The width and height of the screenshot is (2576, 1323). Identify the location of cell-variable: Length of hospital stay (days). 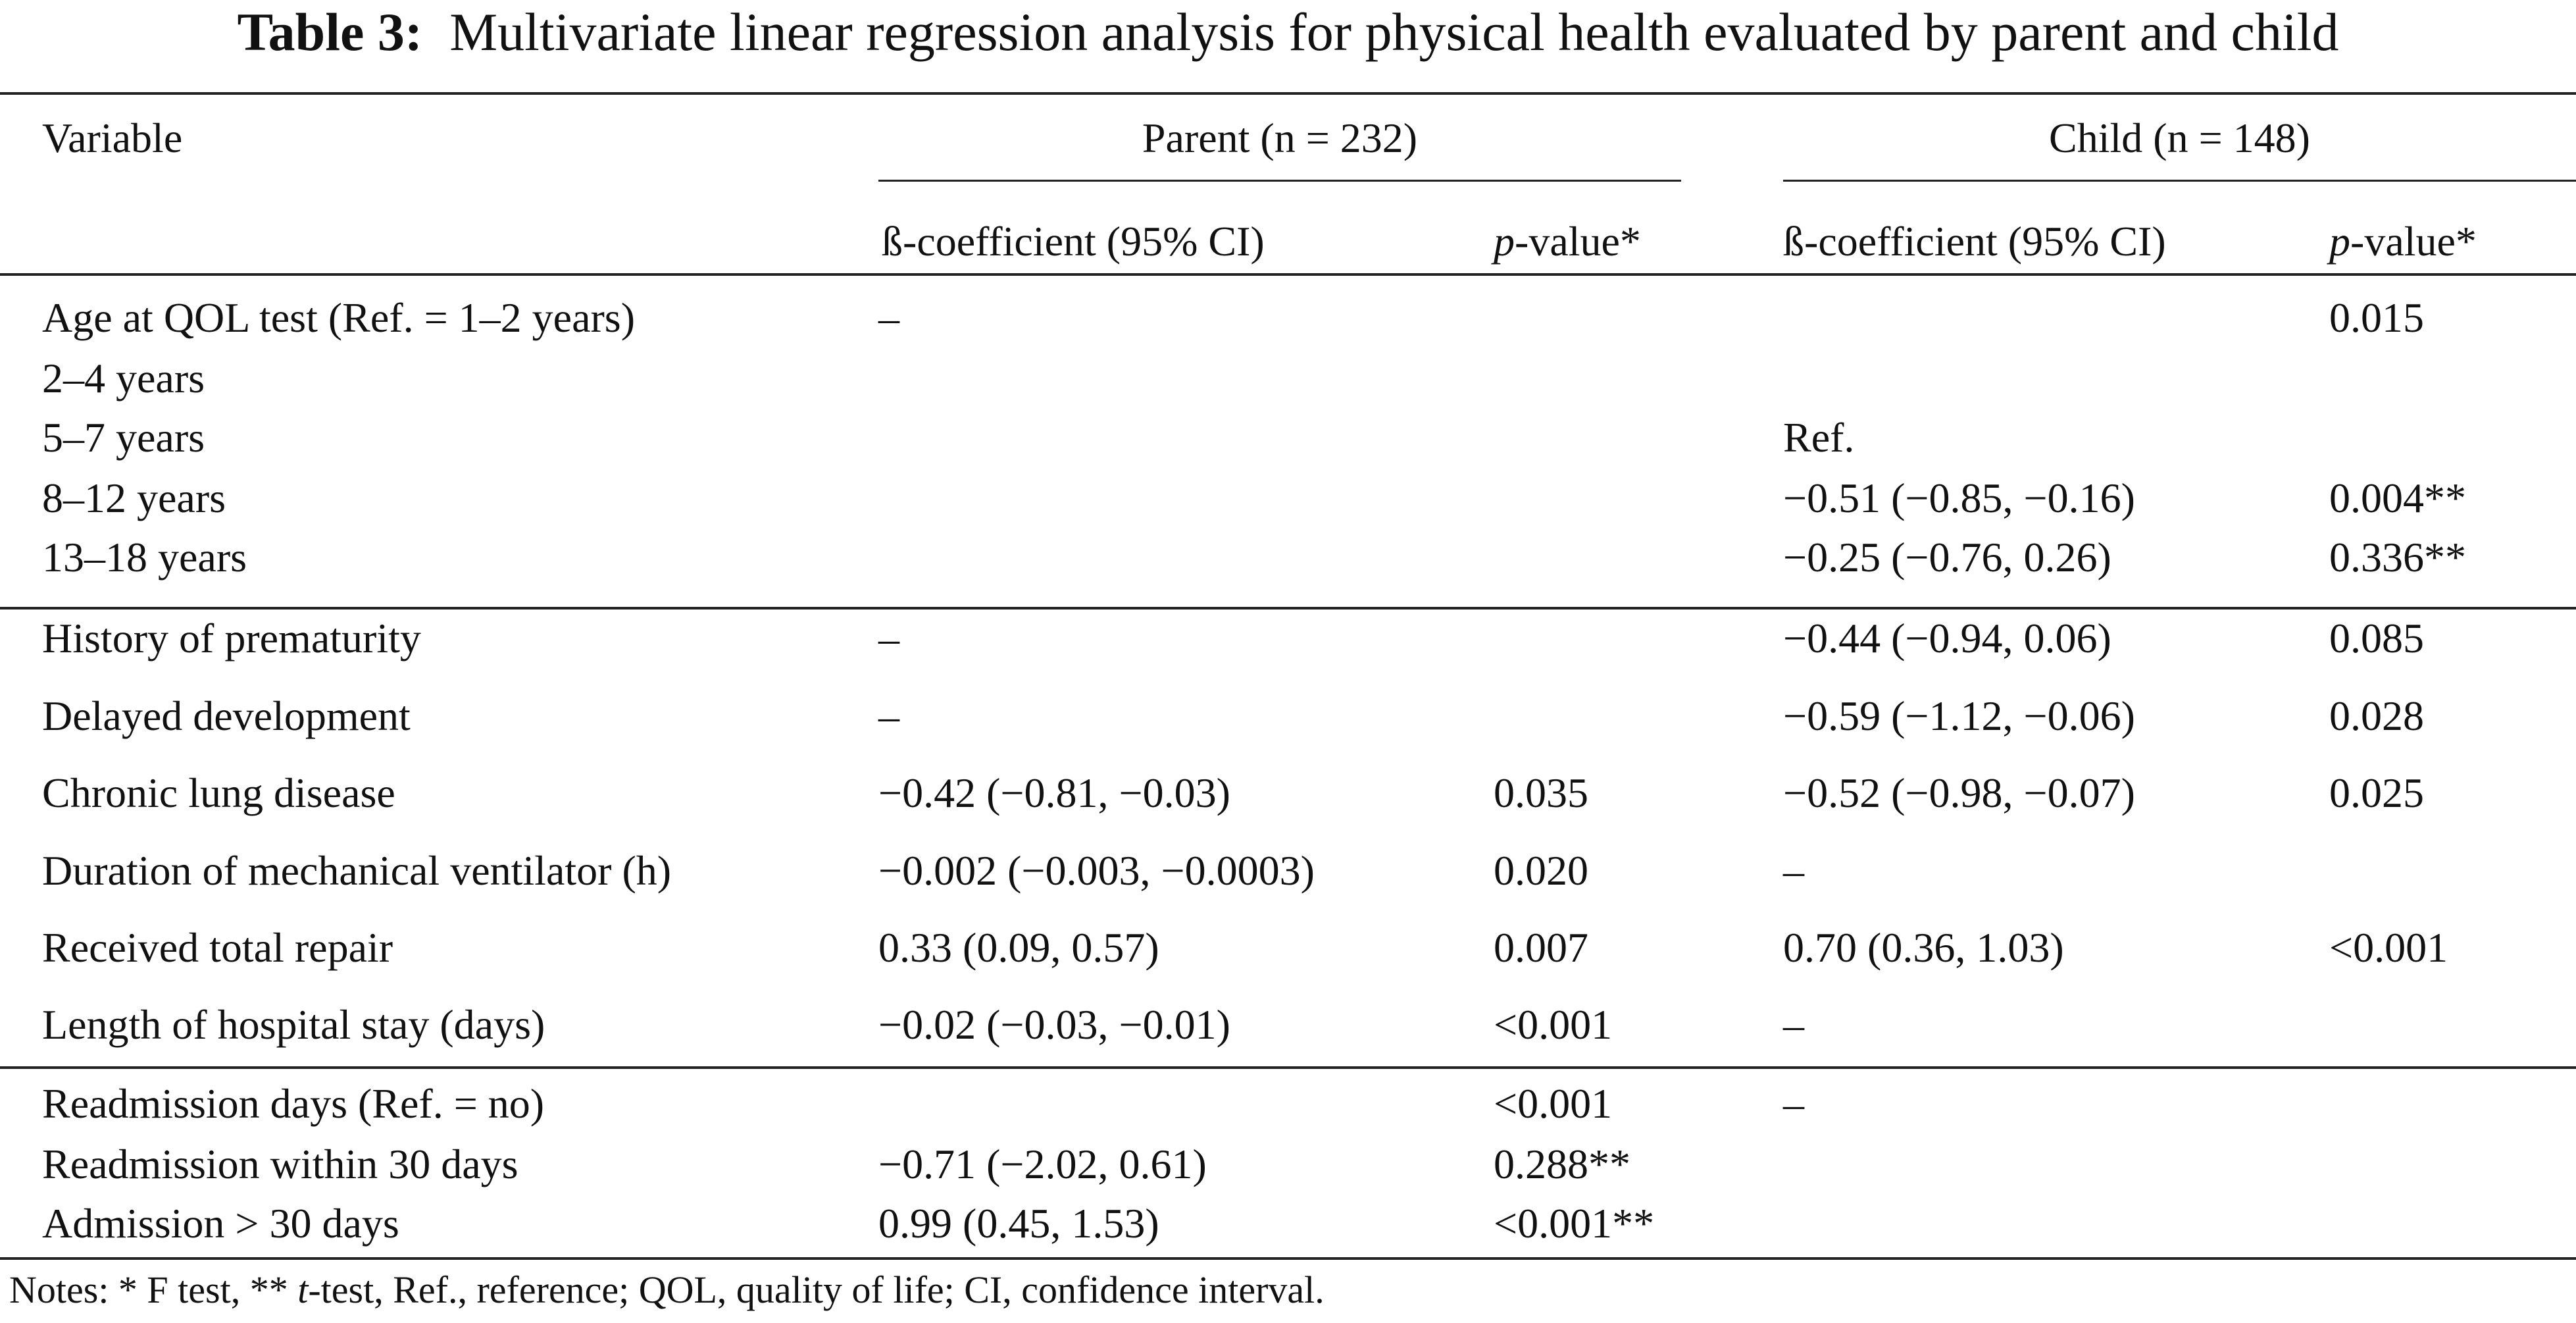
(294, 1024).